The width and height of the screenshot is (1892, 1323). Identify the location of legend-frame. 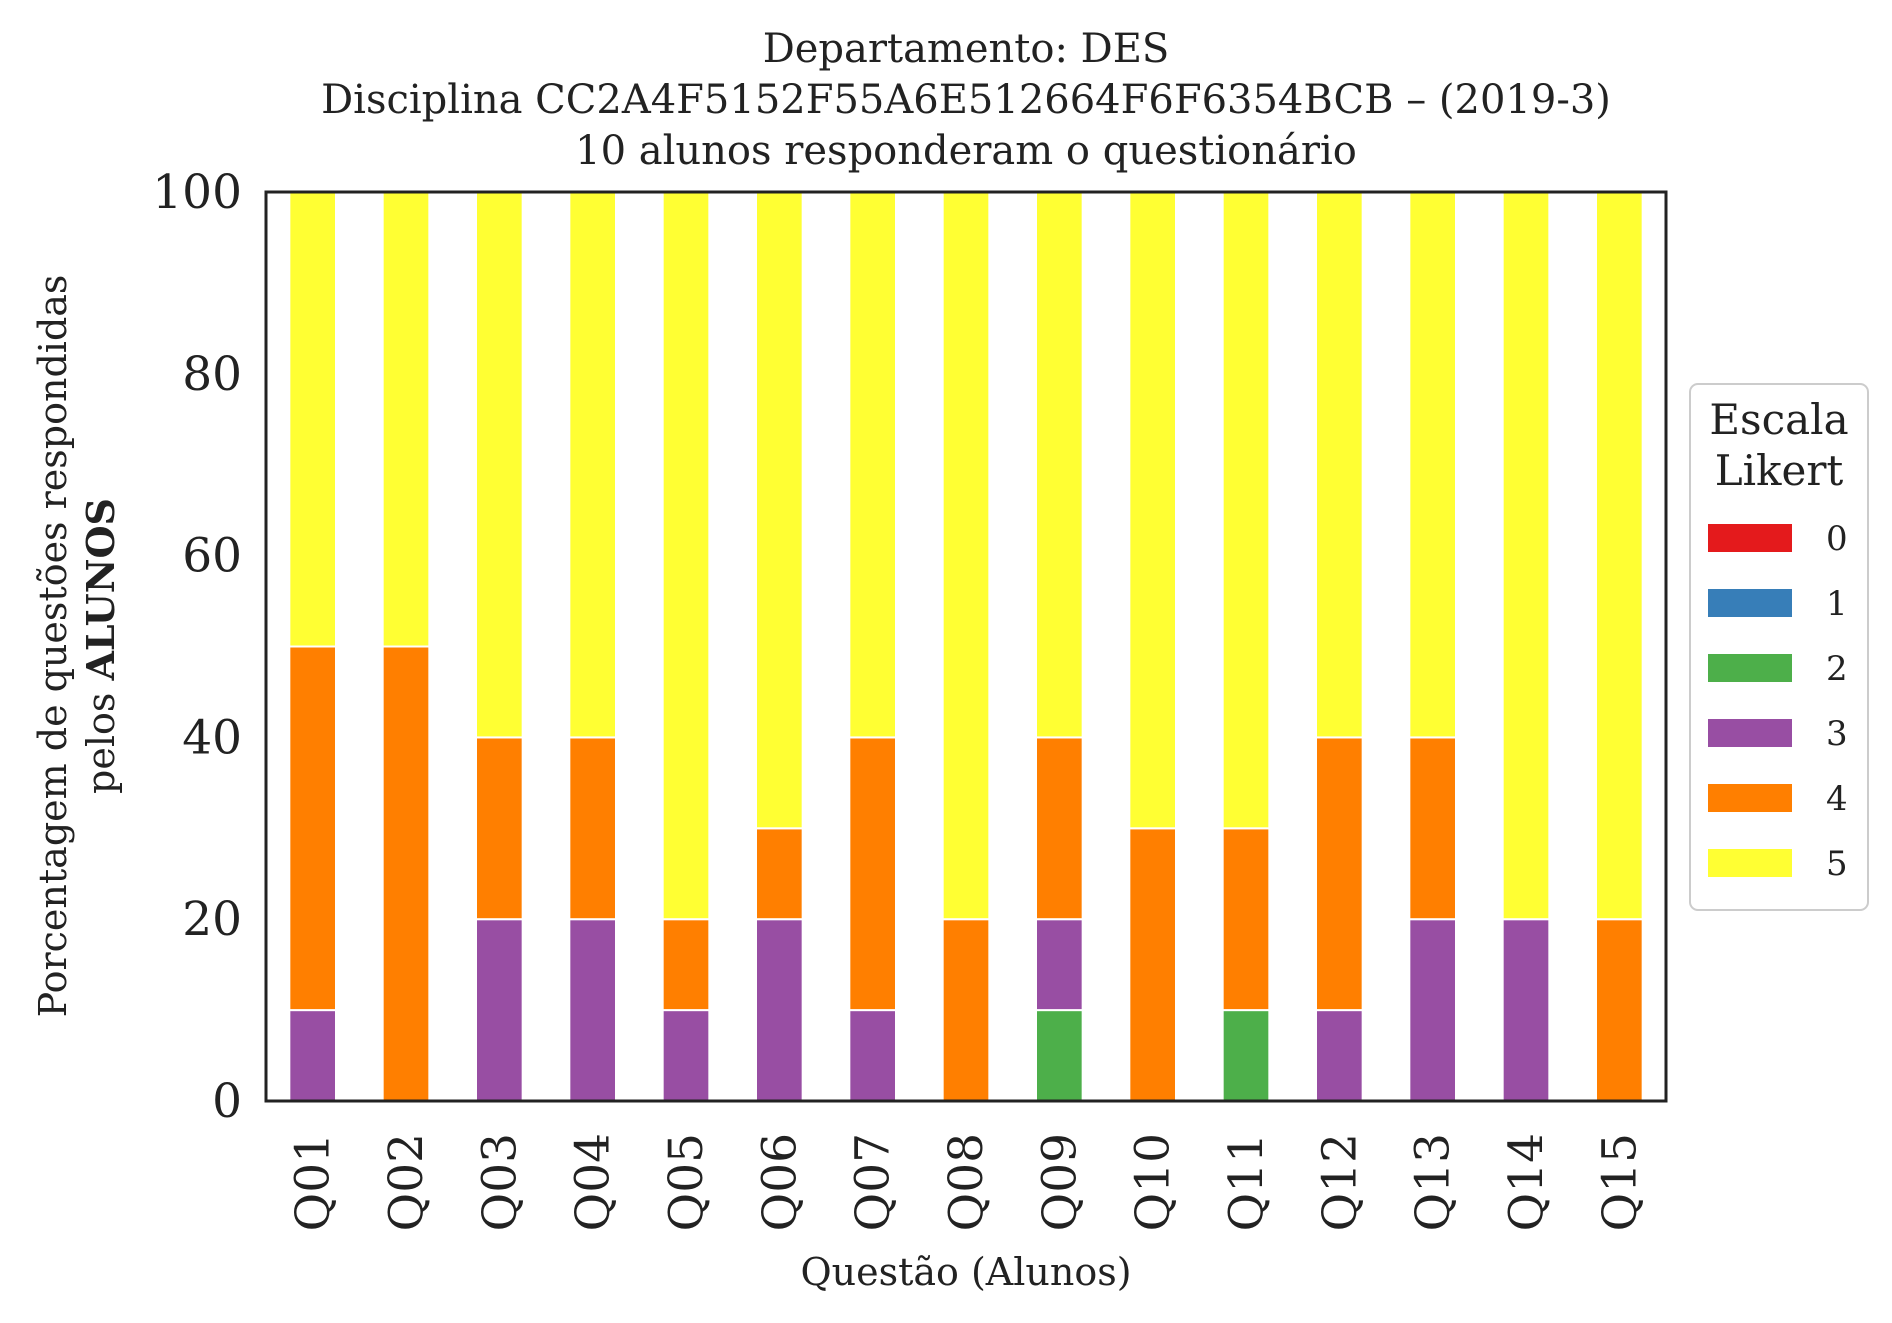
(1779, 647).